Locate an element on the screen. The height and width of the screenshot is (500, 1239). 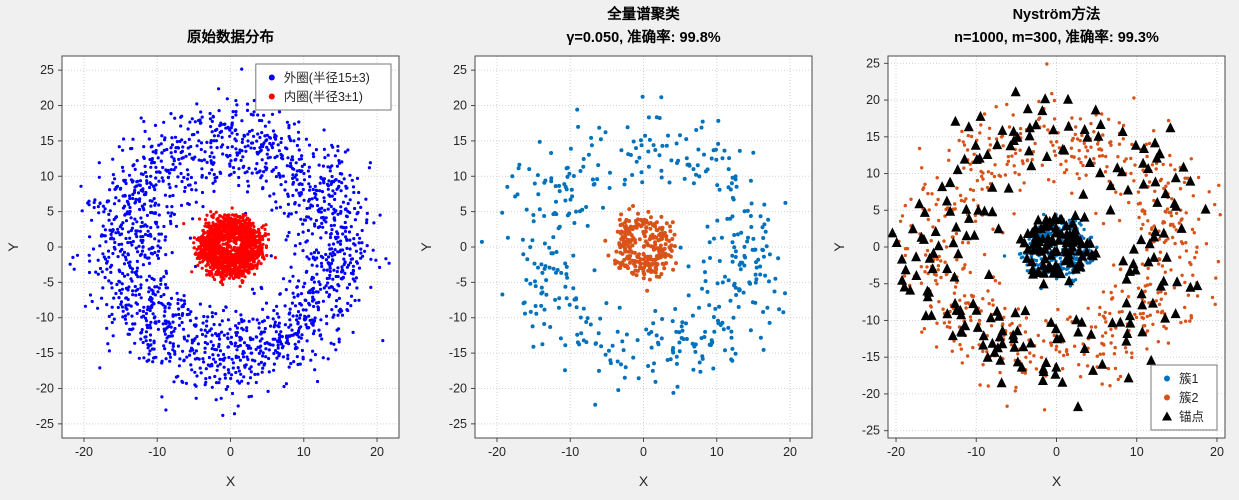
legend-entry-label: 锚点 is located at coordinates (1191, 416).